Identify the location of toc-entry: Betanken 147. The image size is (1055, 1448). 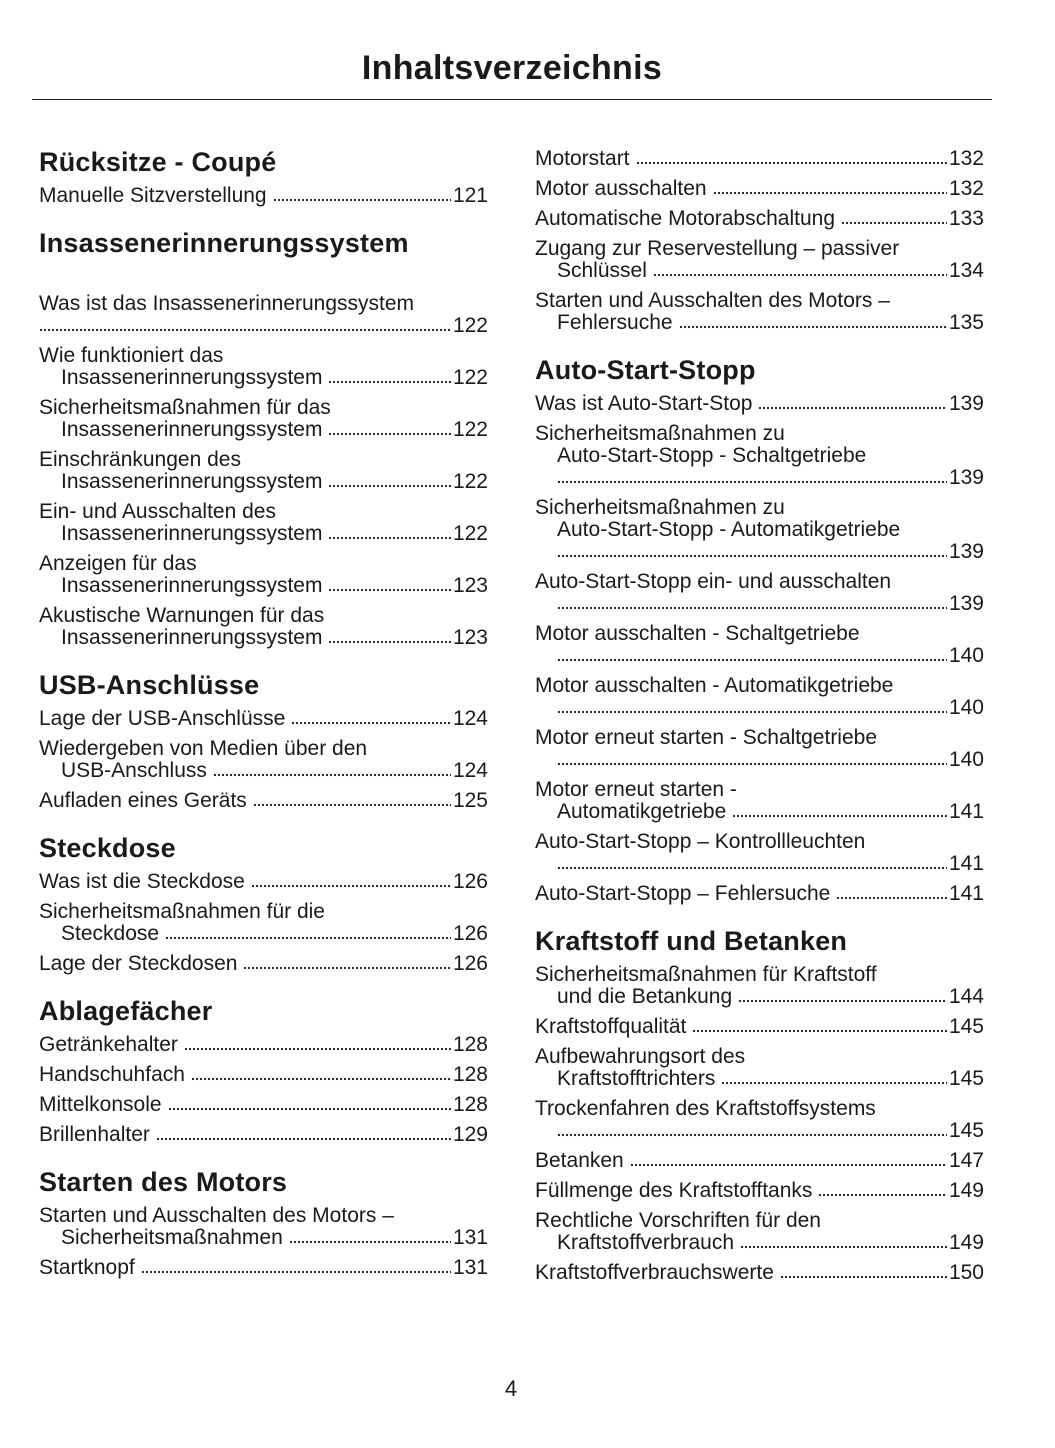
(759, 1161).